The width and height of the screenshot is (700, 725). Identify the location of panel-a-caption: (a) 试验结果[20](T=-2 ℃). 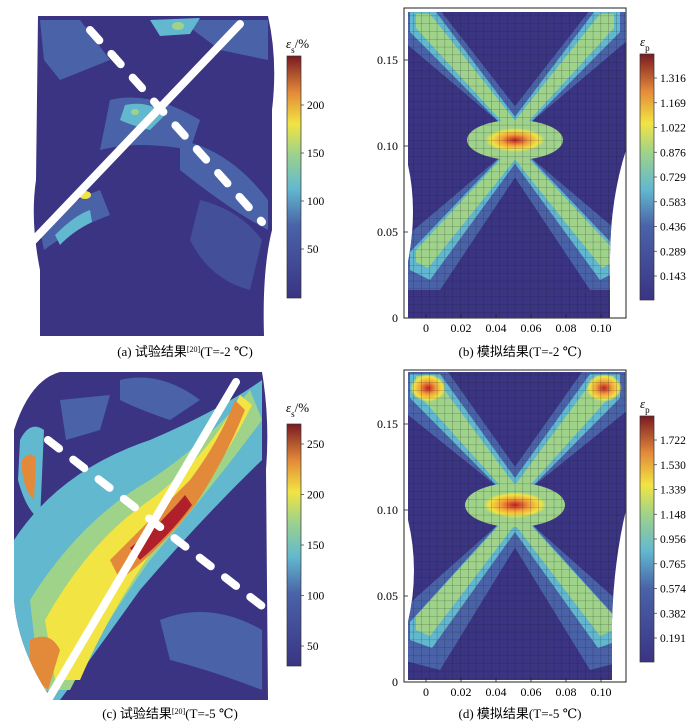
(185, 351).